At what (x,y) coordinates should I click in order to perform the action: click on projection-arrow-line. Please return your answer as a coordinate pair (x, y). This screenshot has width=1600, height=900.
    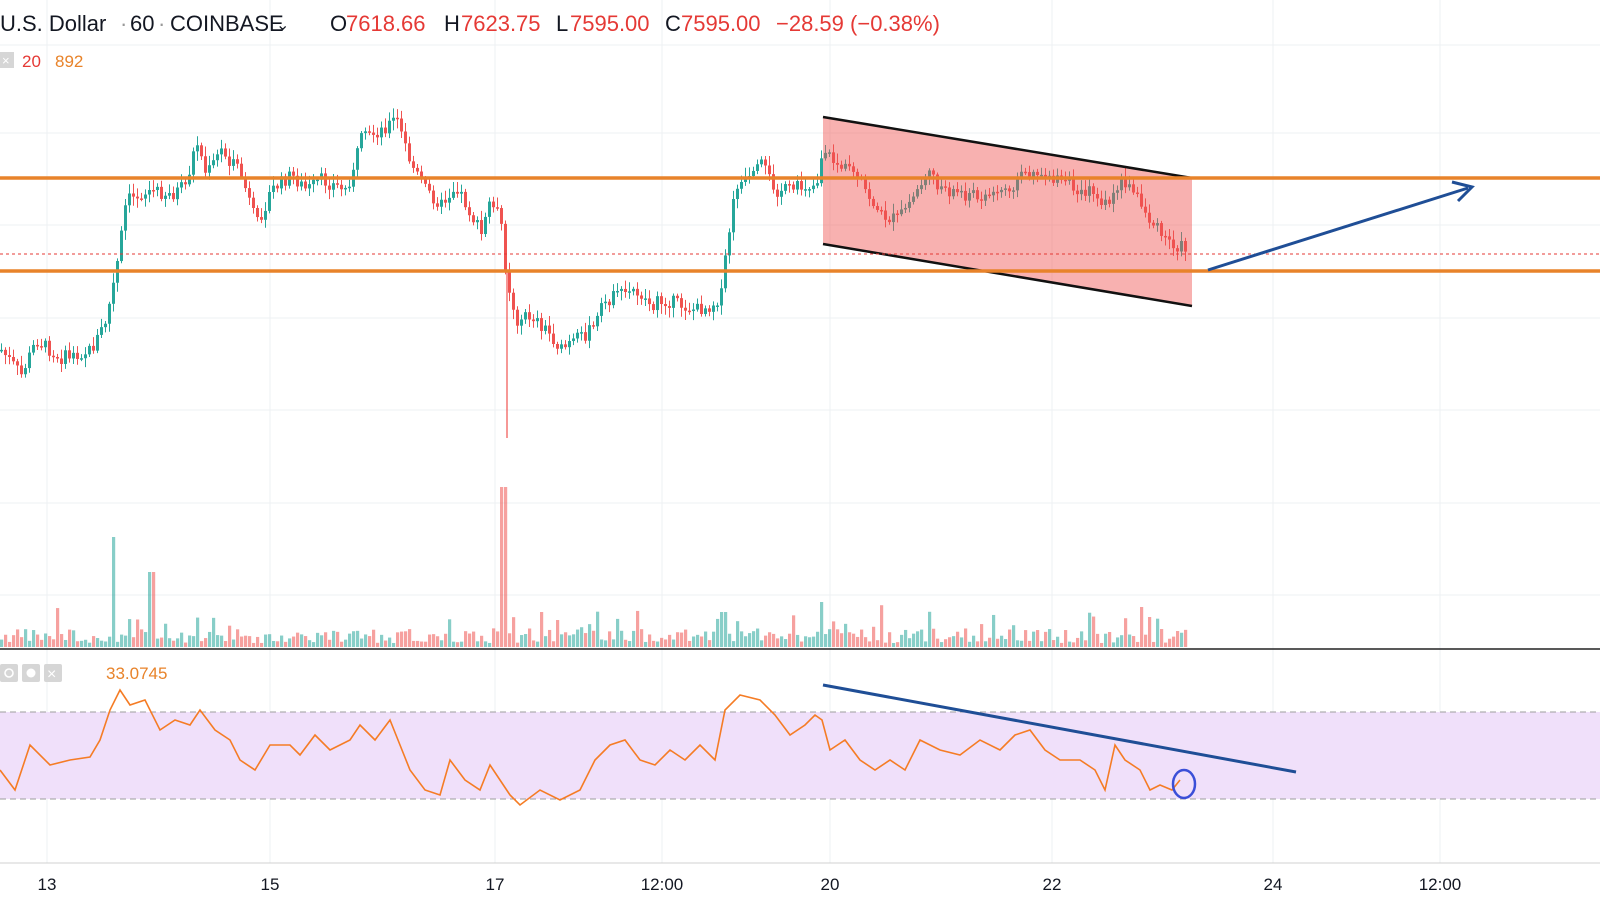
    Looking at the image, I should click on (1338, 229).